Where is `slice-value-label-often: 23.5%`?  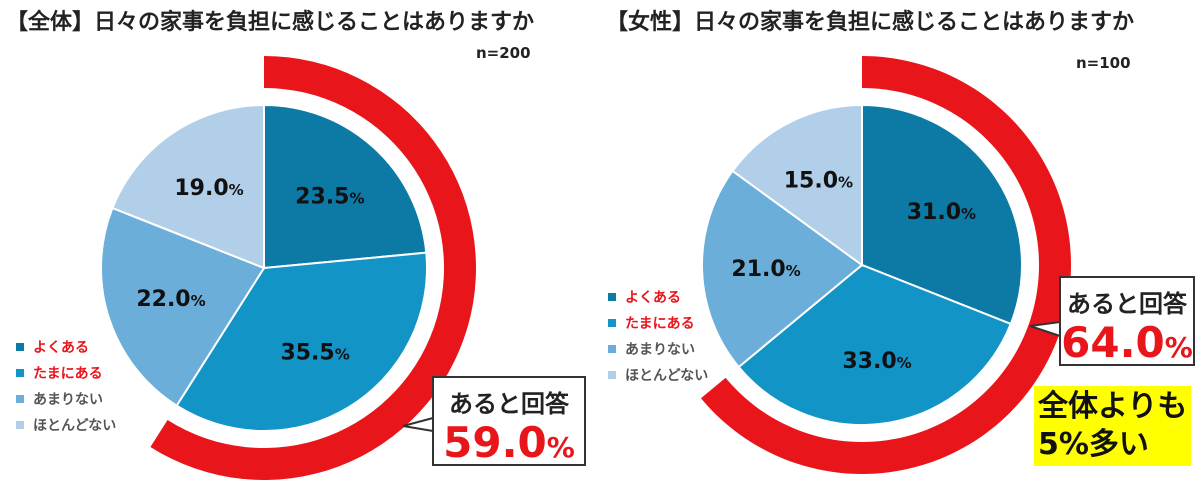
slice-value-label-often: 23.5% is located at coordinates (329, 197).